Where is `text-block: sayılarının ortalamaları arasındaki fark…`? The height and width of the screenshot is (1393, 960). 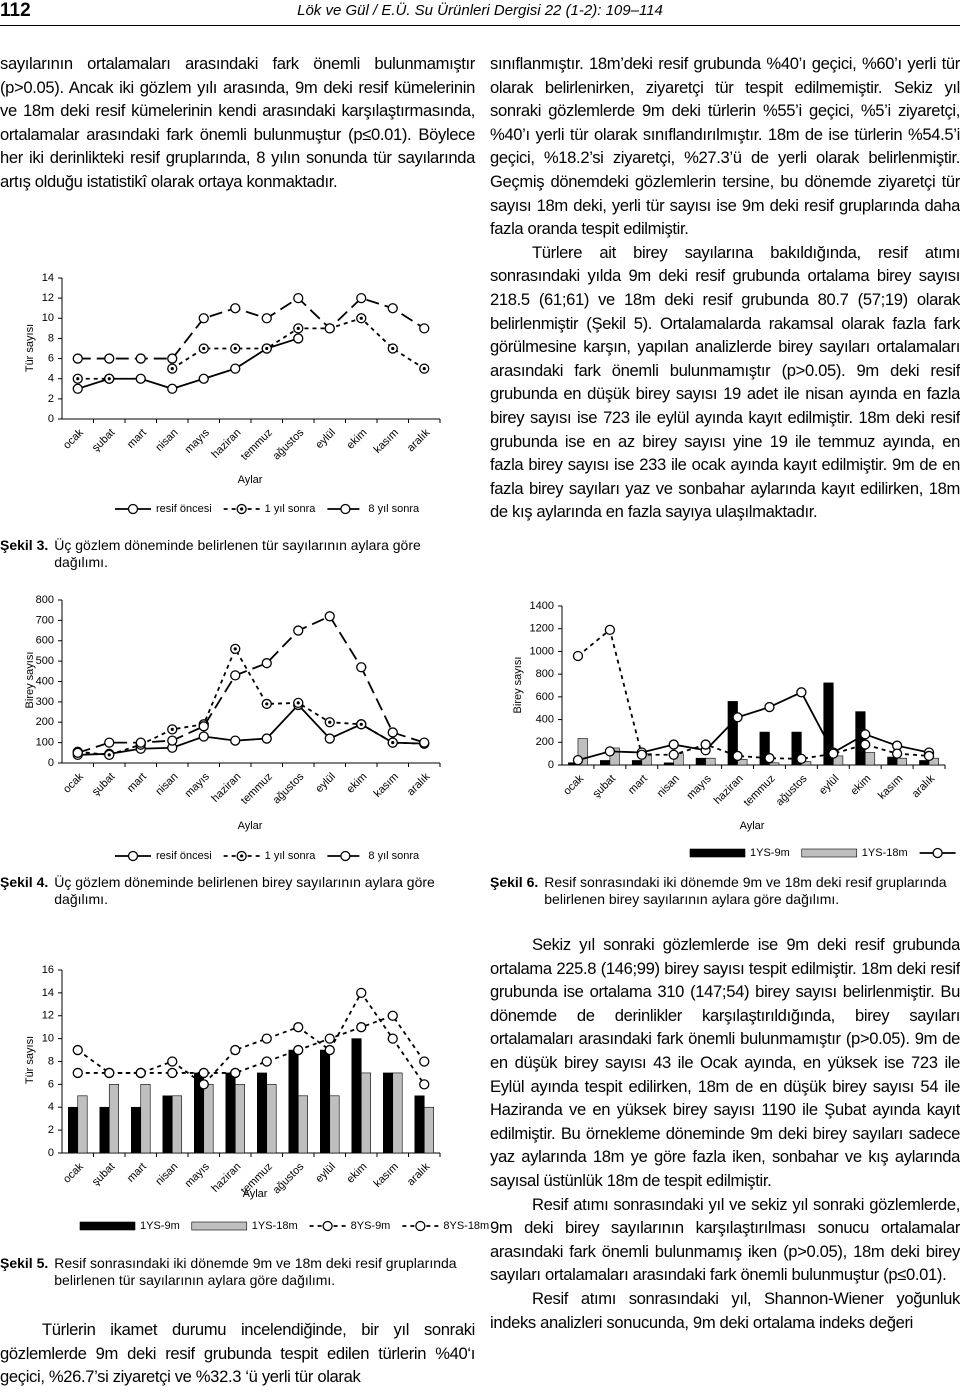 text-block: sayılarının ortalamaları arasındaki fark… is located at coordinates (237, 123).